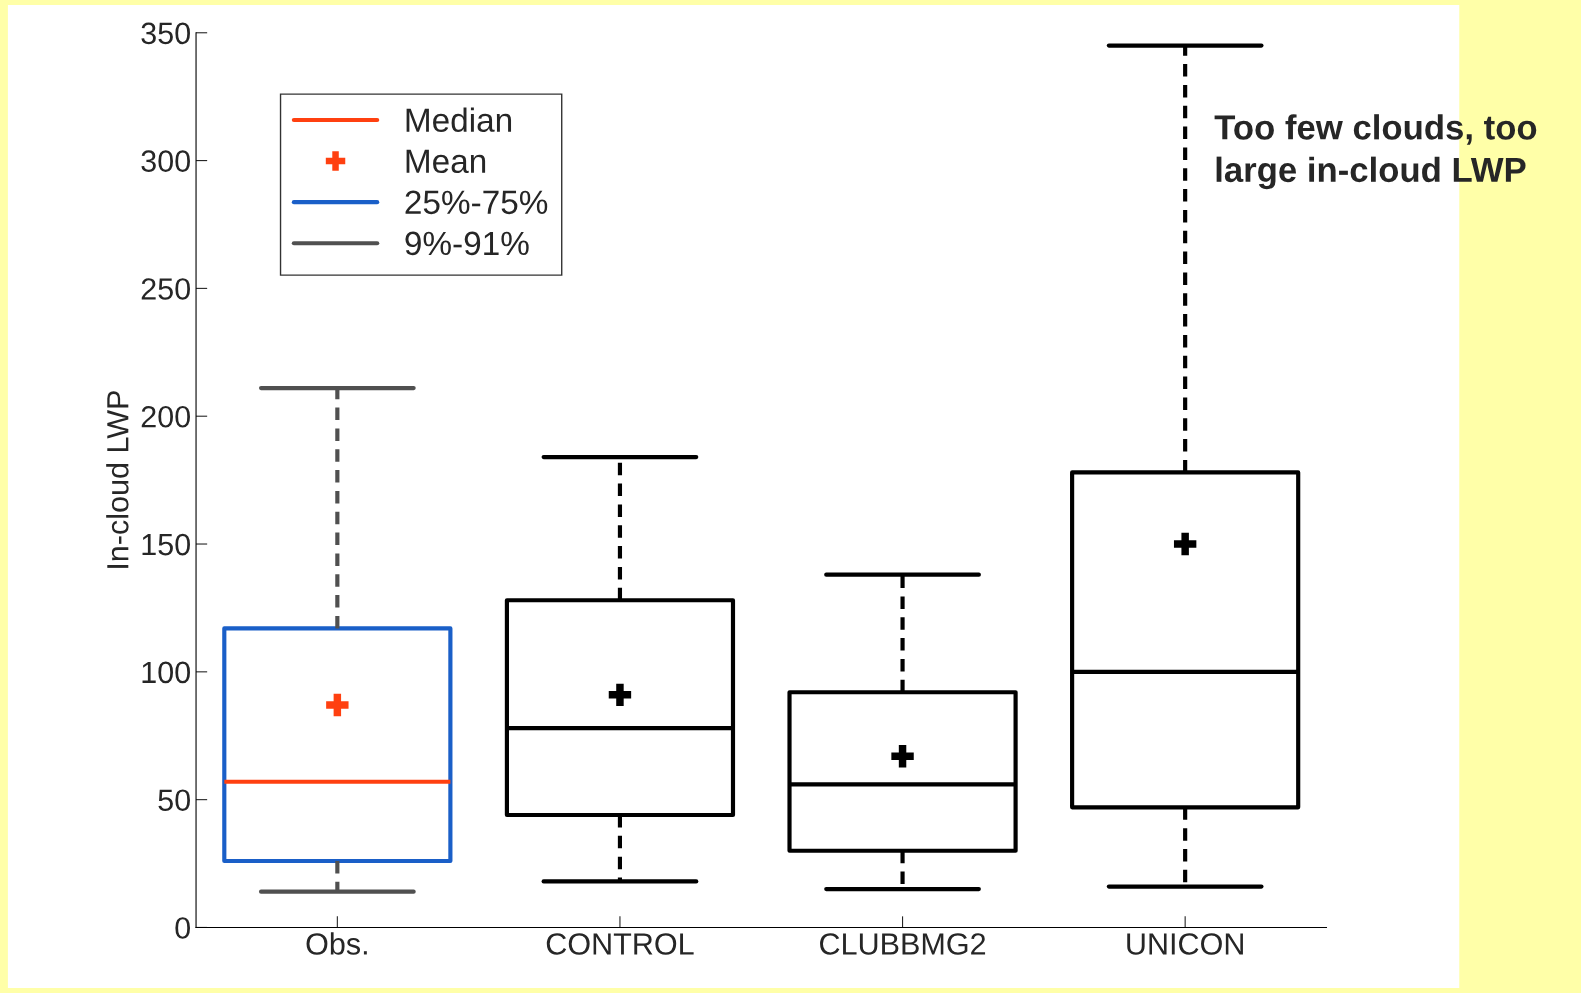 The width and height of the screenshot is (1581, 993). Describe the element at coordinates (446, 161) in the screenshot. I see `legend-label: Mean` at that location.